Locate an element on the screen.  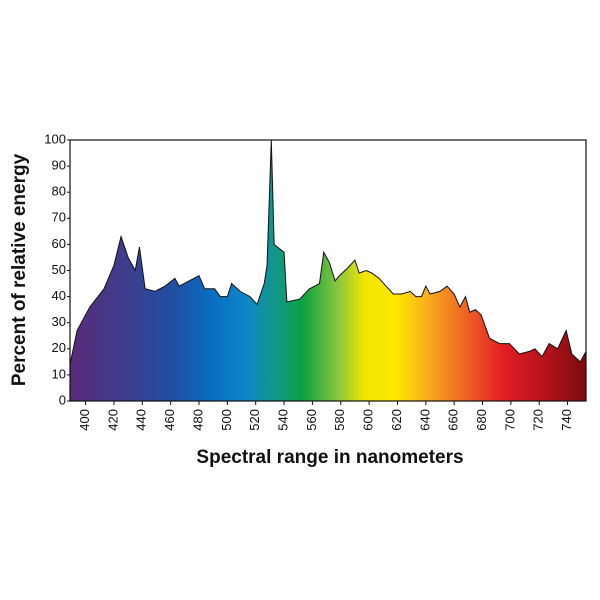
x-tick-label: 440 is located at coordinates (141, 420).